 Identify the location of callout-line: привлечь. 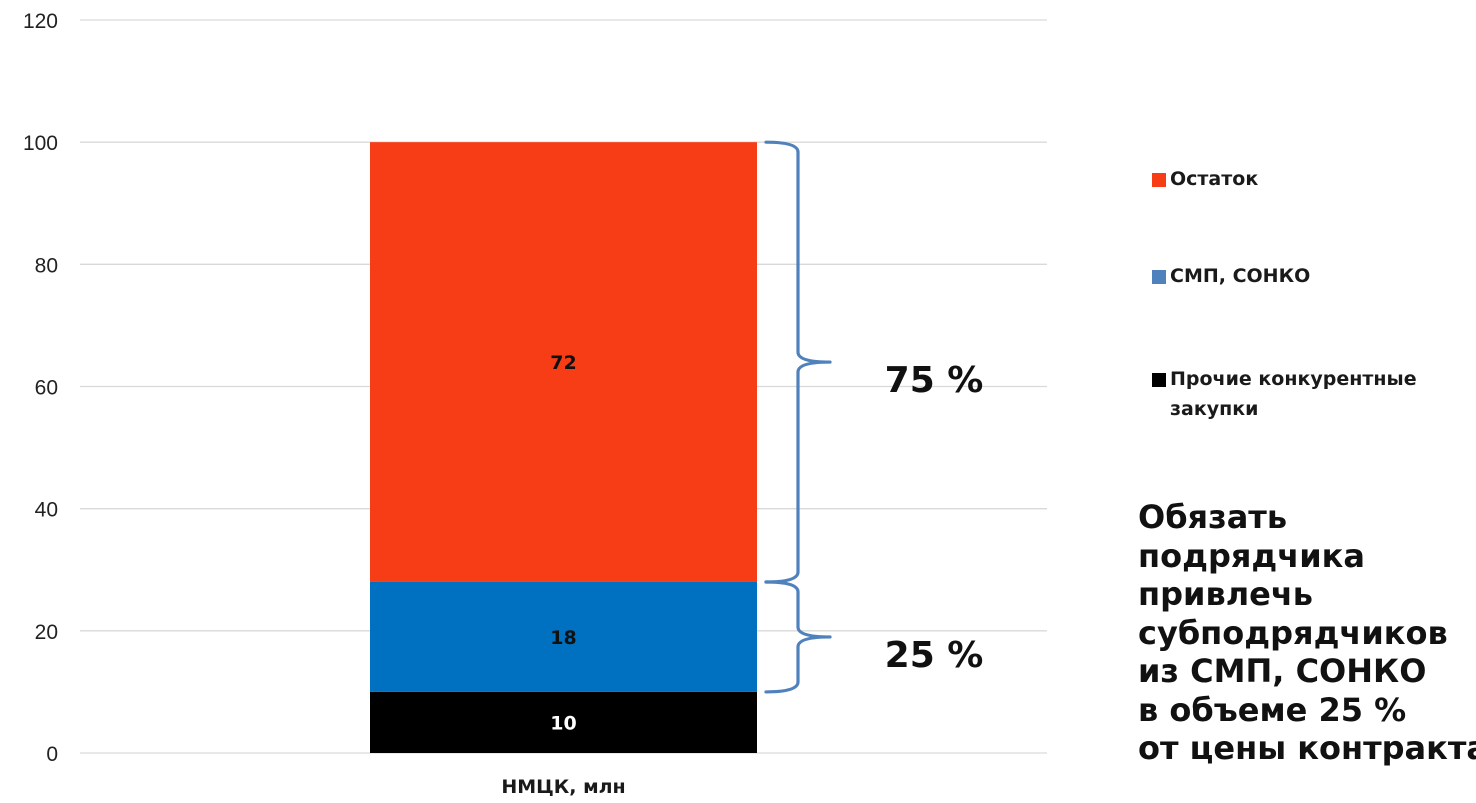
(1226, 594).